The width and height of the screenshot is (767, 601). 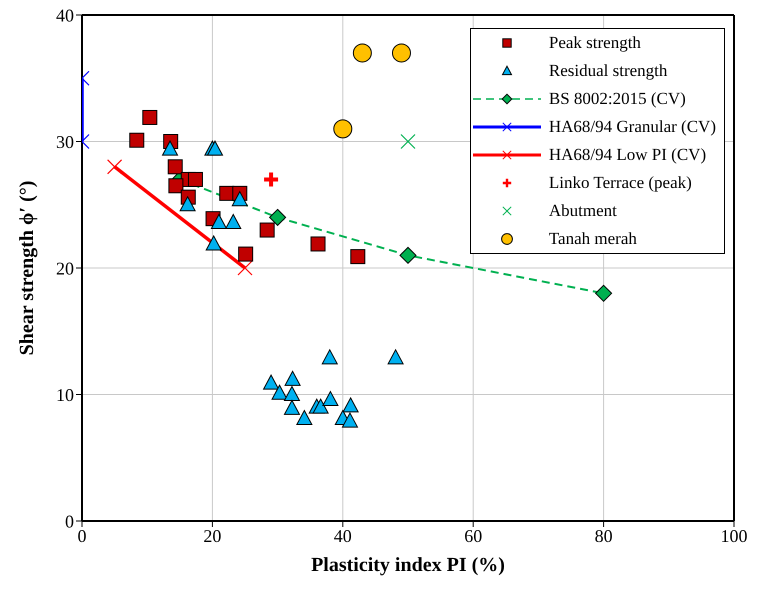 What do you see at coordinates (582, 211) in the screenshot?
I see `legend-label: Abutment` at bounding box center [582, 211].